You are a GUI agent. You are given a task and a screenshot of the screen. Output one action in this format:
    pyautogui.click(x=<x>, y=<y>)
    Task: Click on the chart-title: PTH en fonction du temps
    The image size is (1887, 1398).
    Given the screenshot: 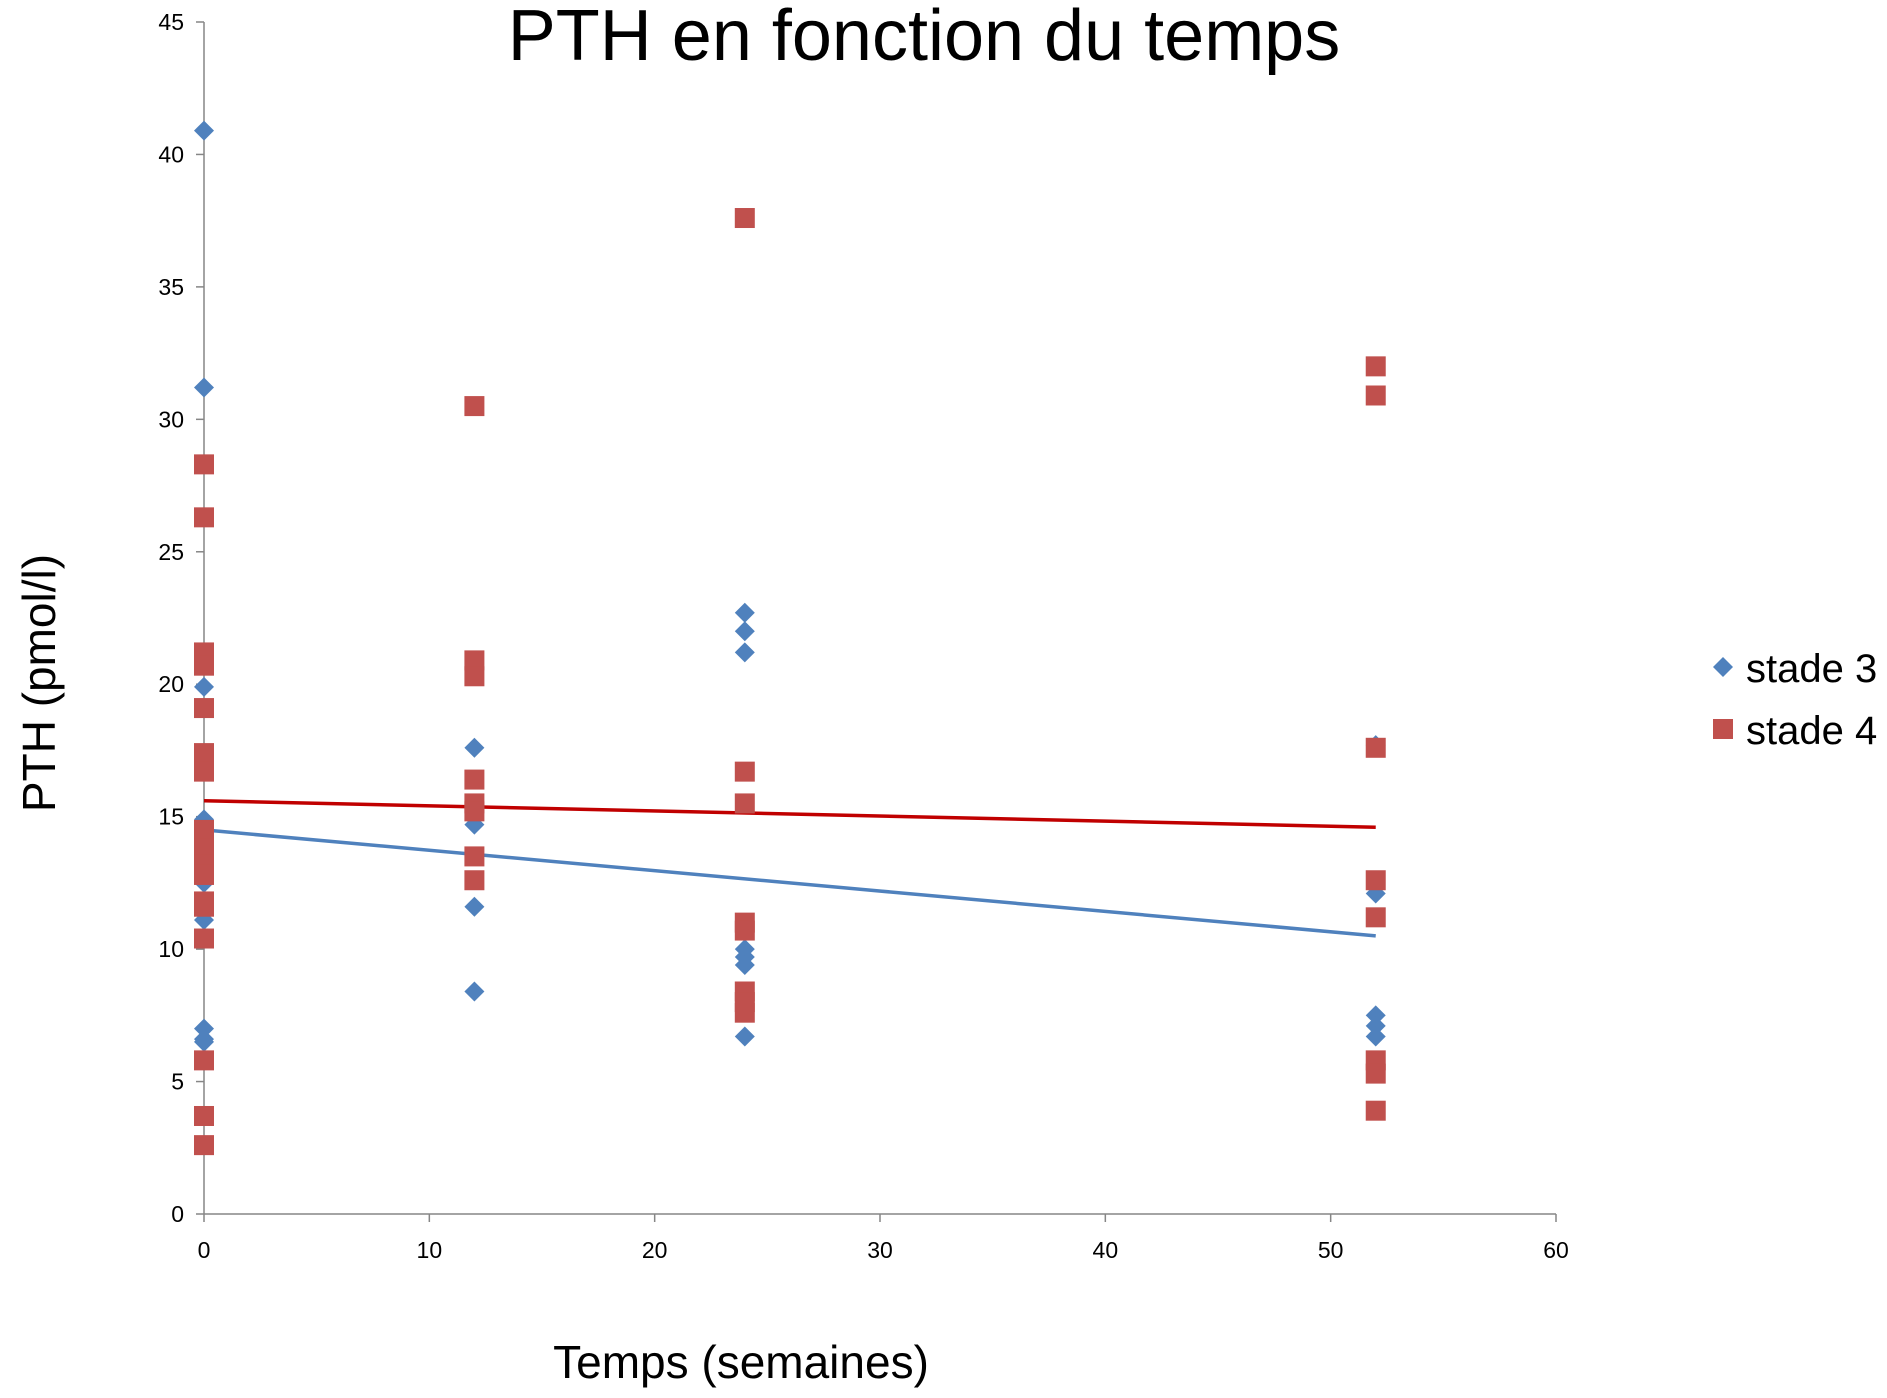 What is the action you would take?
    pyautogui.click(x=924, y=38)
    